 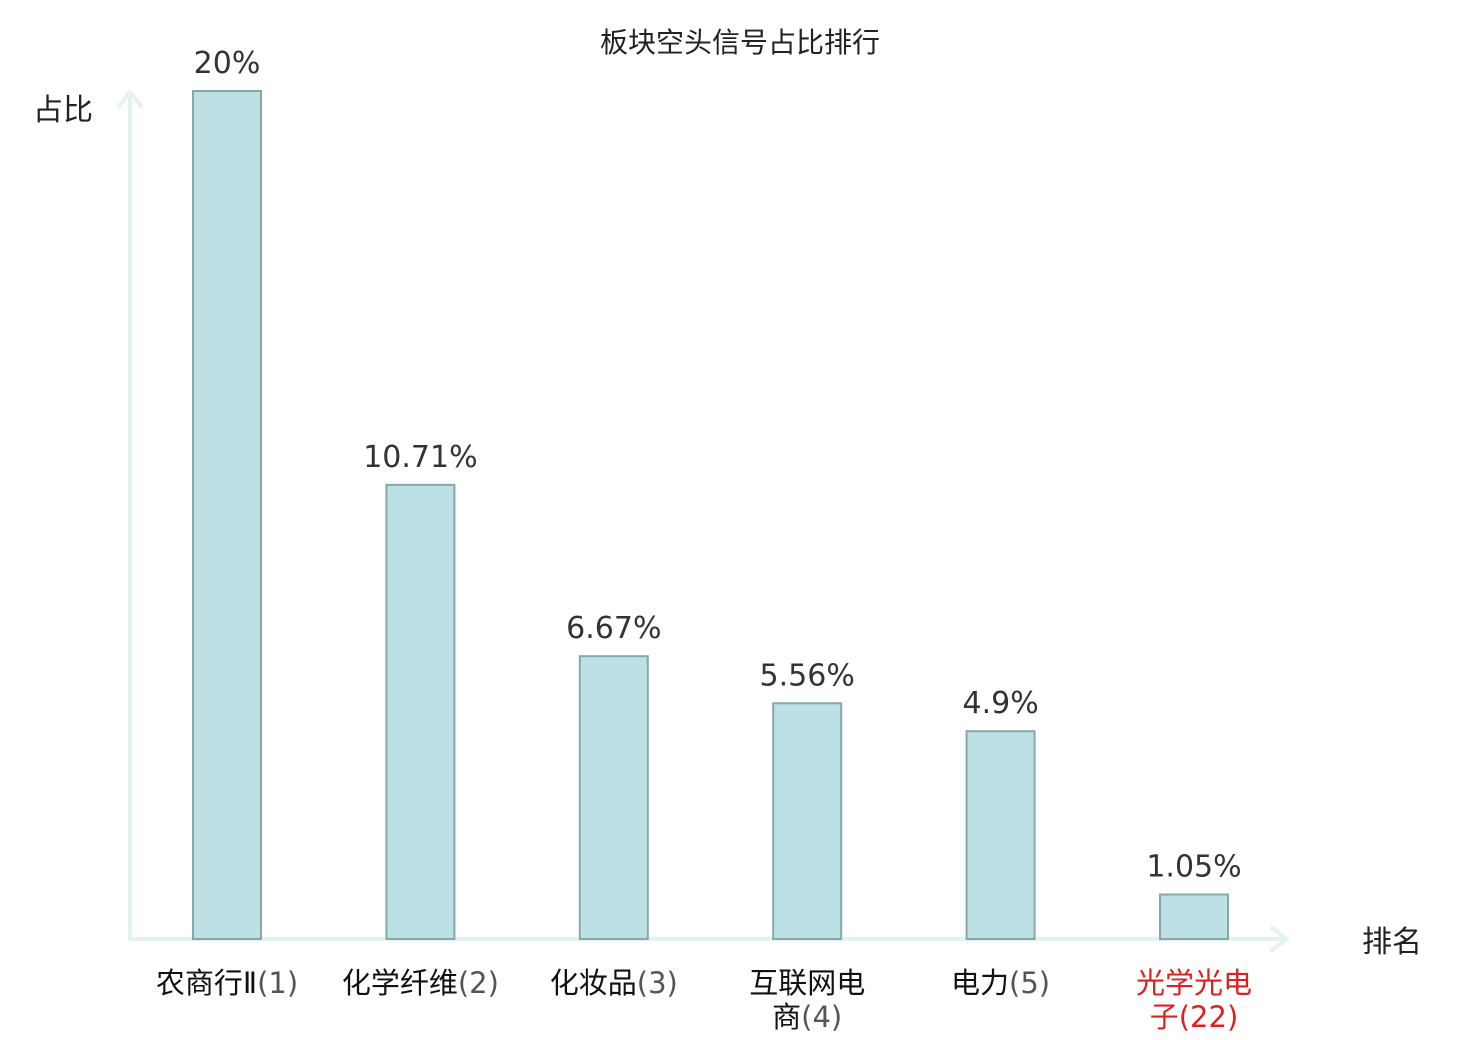 What do you see at coordinates (130, 515) in the screenshot?
I see `y-axis` at bounding box center [130, 515].